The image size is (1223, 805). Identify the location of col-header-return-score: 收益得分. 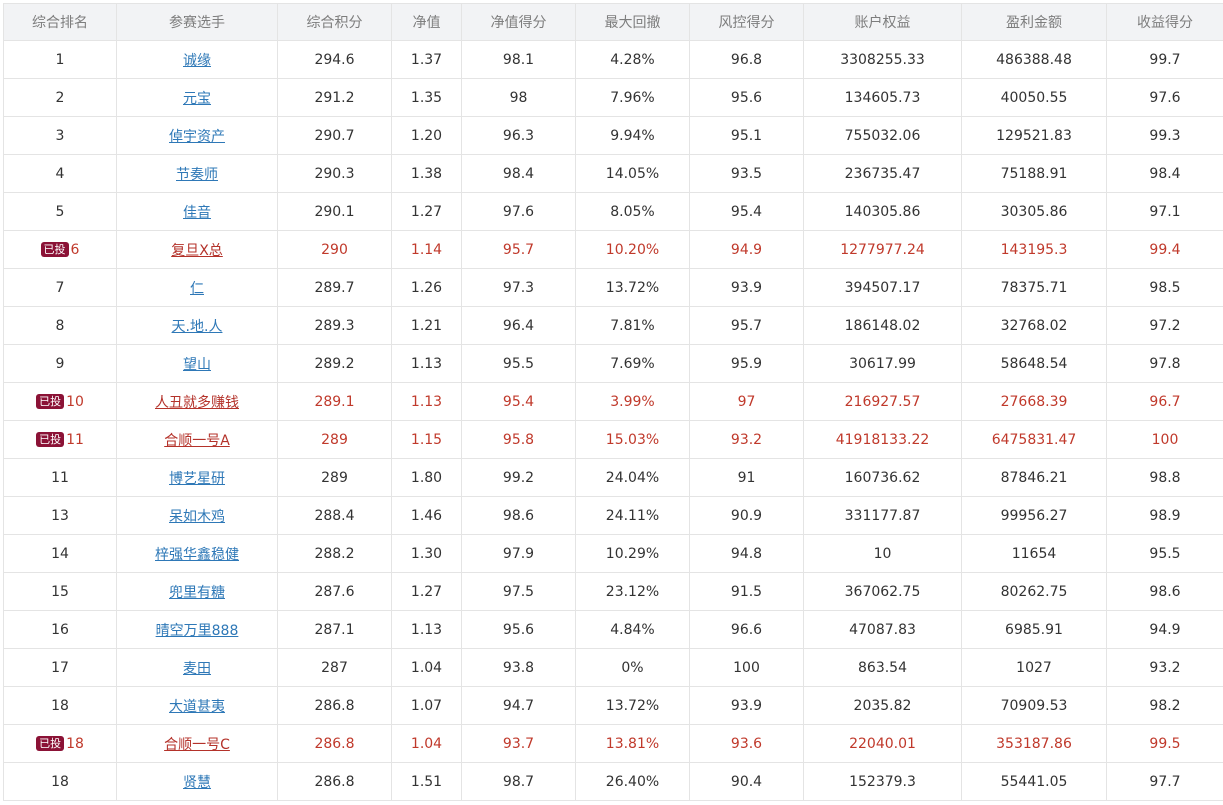
(1164, 22).